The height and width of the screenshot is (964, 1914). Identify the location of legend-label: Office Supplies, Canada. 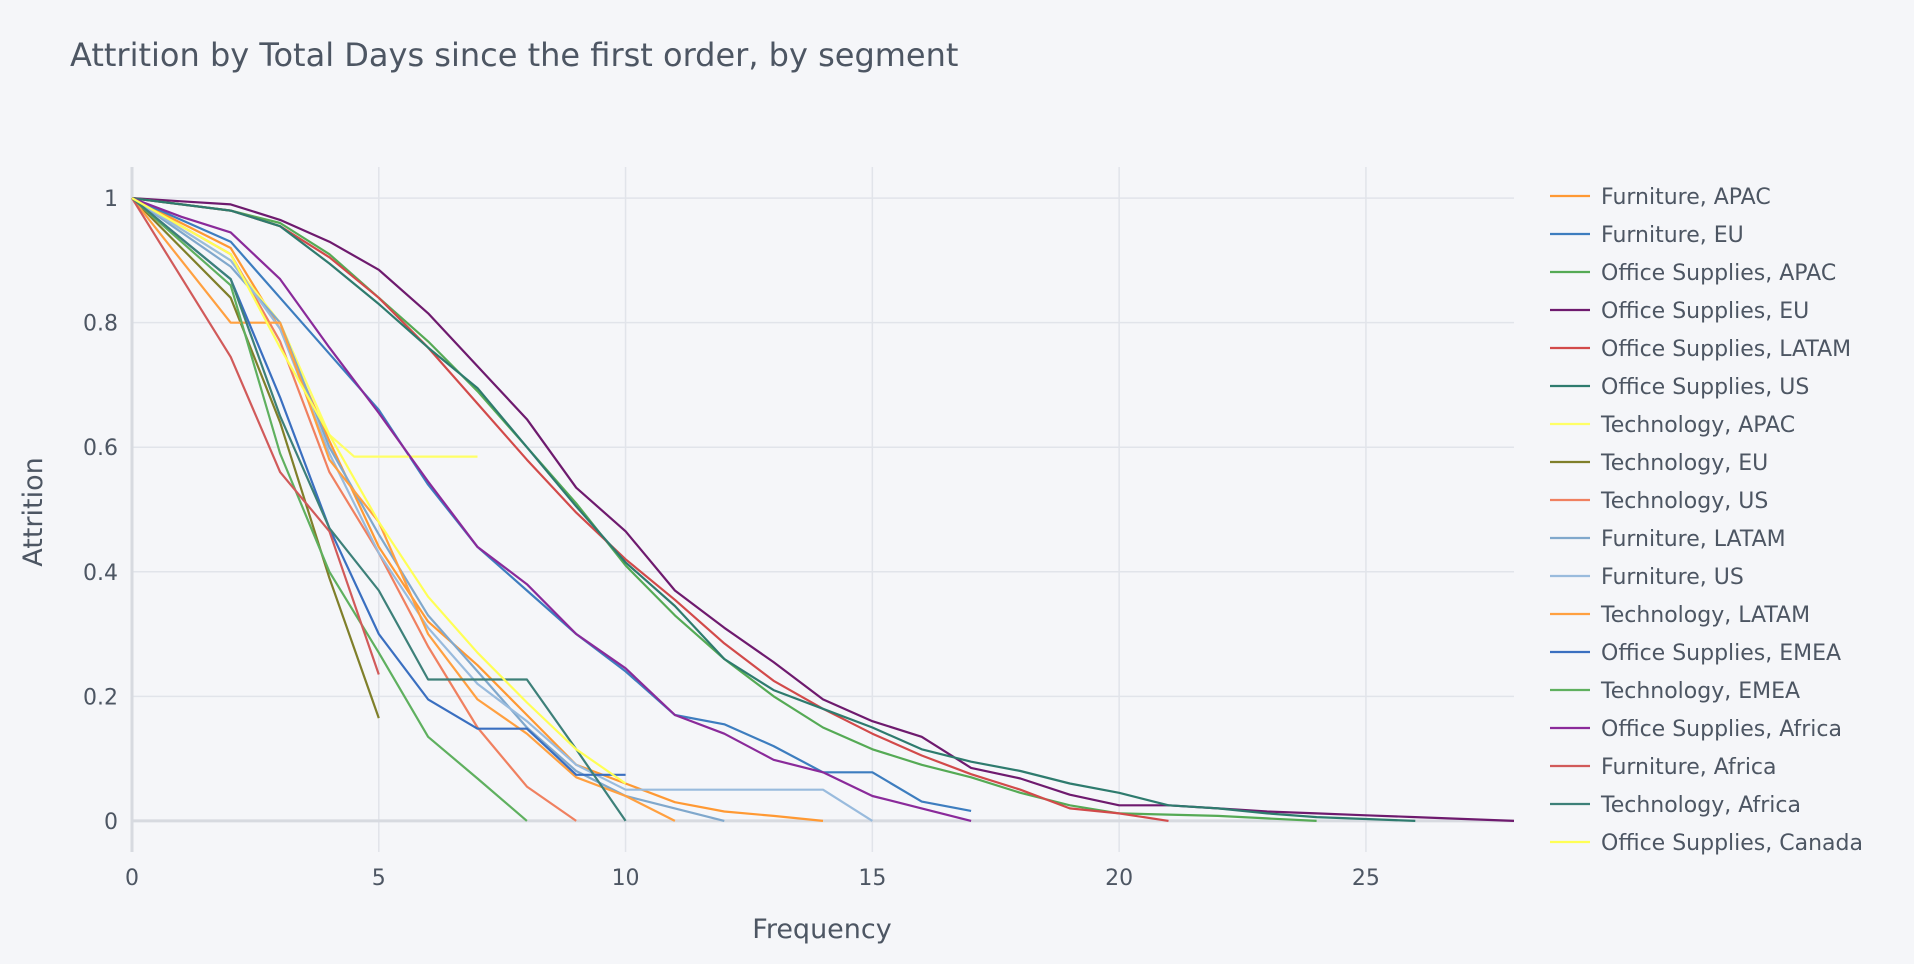
(1732, 843).